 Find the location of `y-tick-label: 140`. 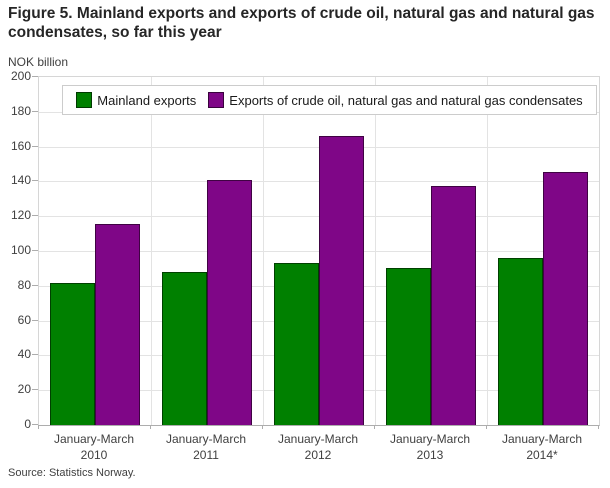

y-tick-label: 140 is located at coordinates (20, 180).